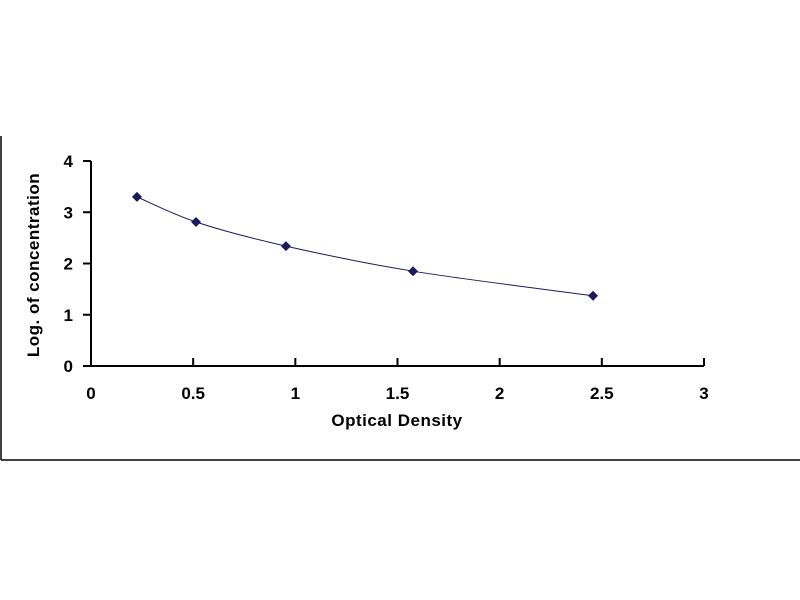  I want to click on fitted-curve, so click(365, 246).